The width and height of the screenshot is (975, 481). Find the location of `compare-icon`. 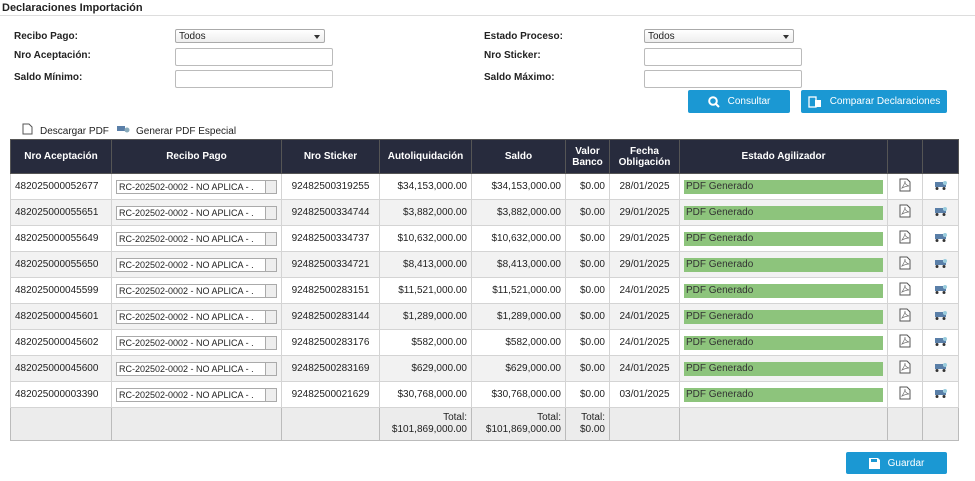

compare-icon is located at coordinates (815, 102).